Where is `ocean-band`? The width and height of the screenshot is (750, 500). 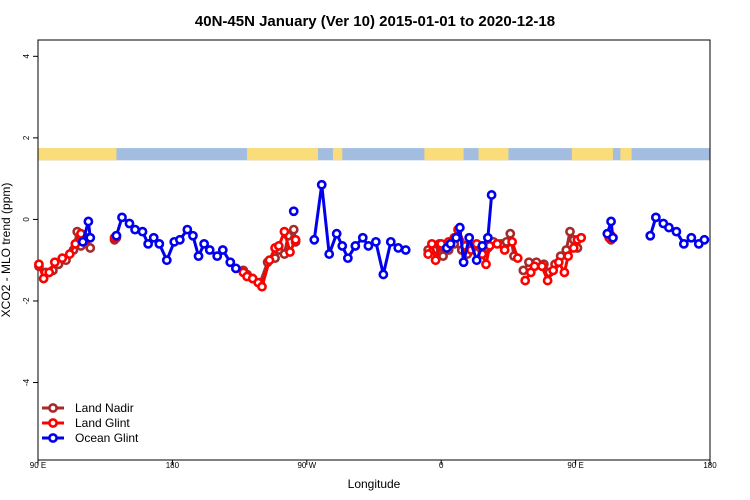
ocean-band is located at coordinates (374, 154).